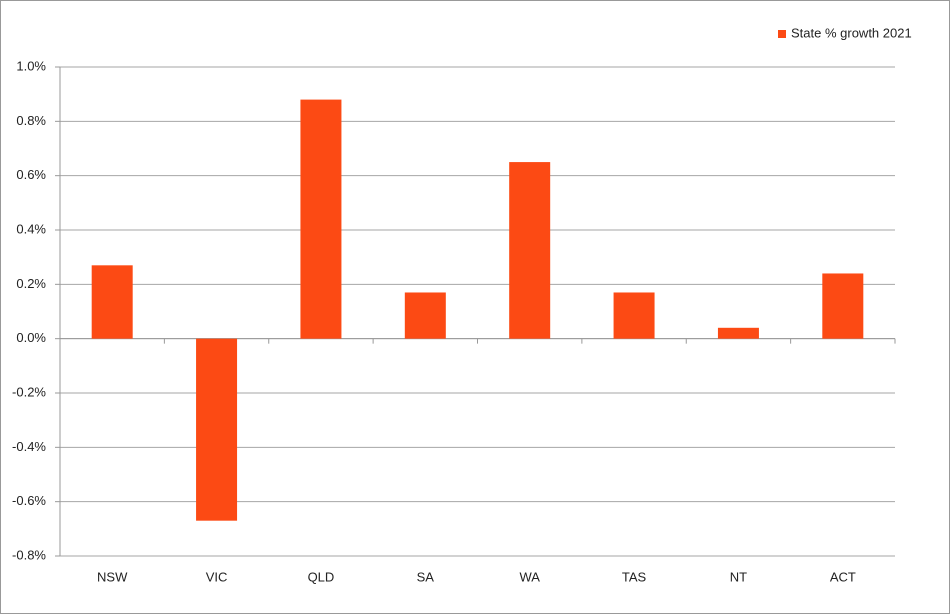  Describe the element at coordinates (321, 576) in the screenshot. I see `x-tick-label: QLD` at that location.